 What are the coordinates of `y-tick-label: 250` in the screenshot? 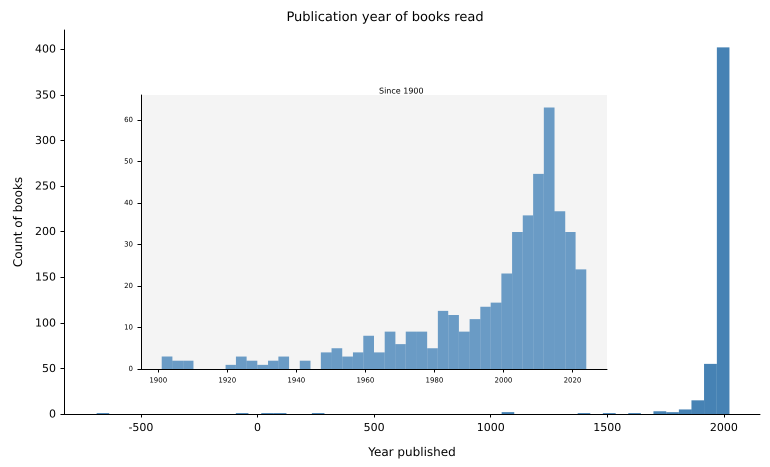 It's located at (45, 185).